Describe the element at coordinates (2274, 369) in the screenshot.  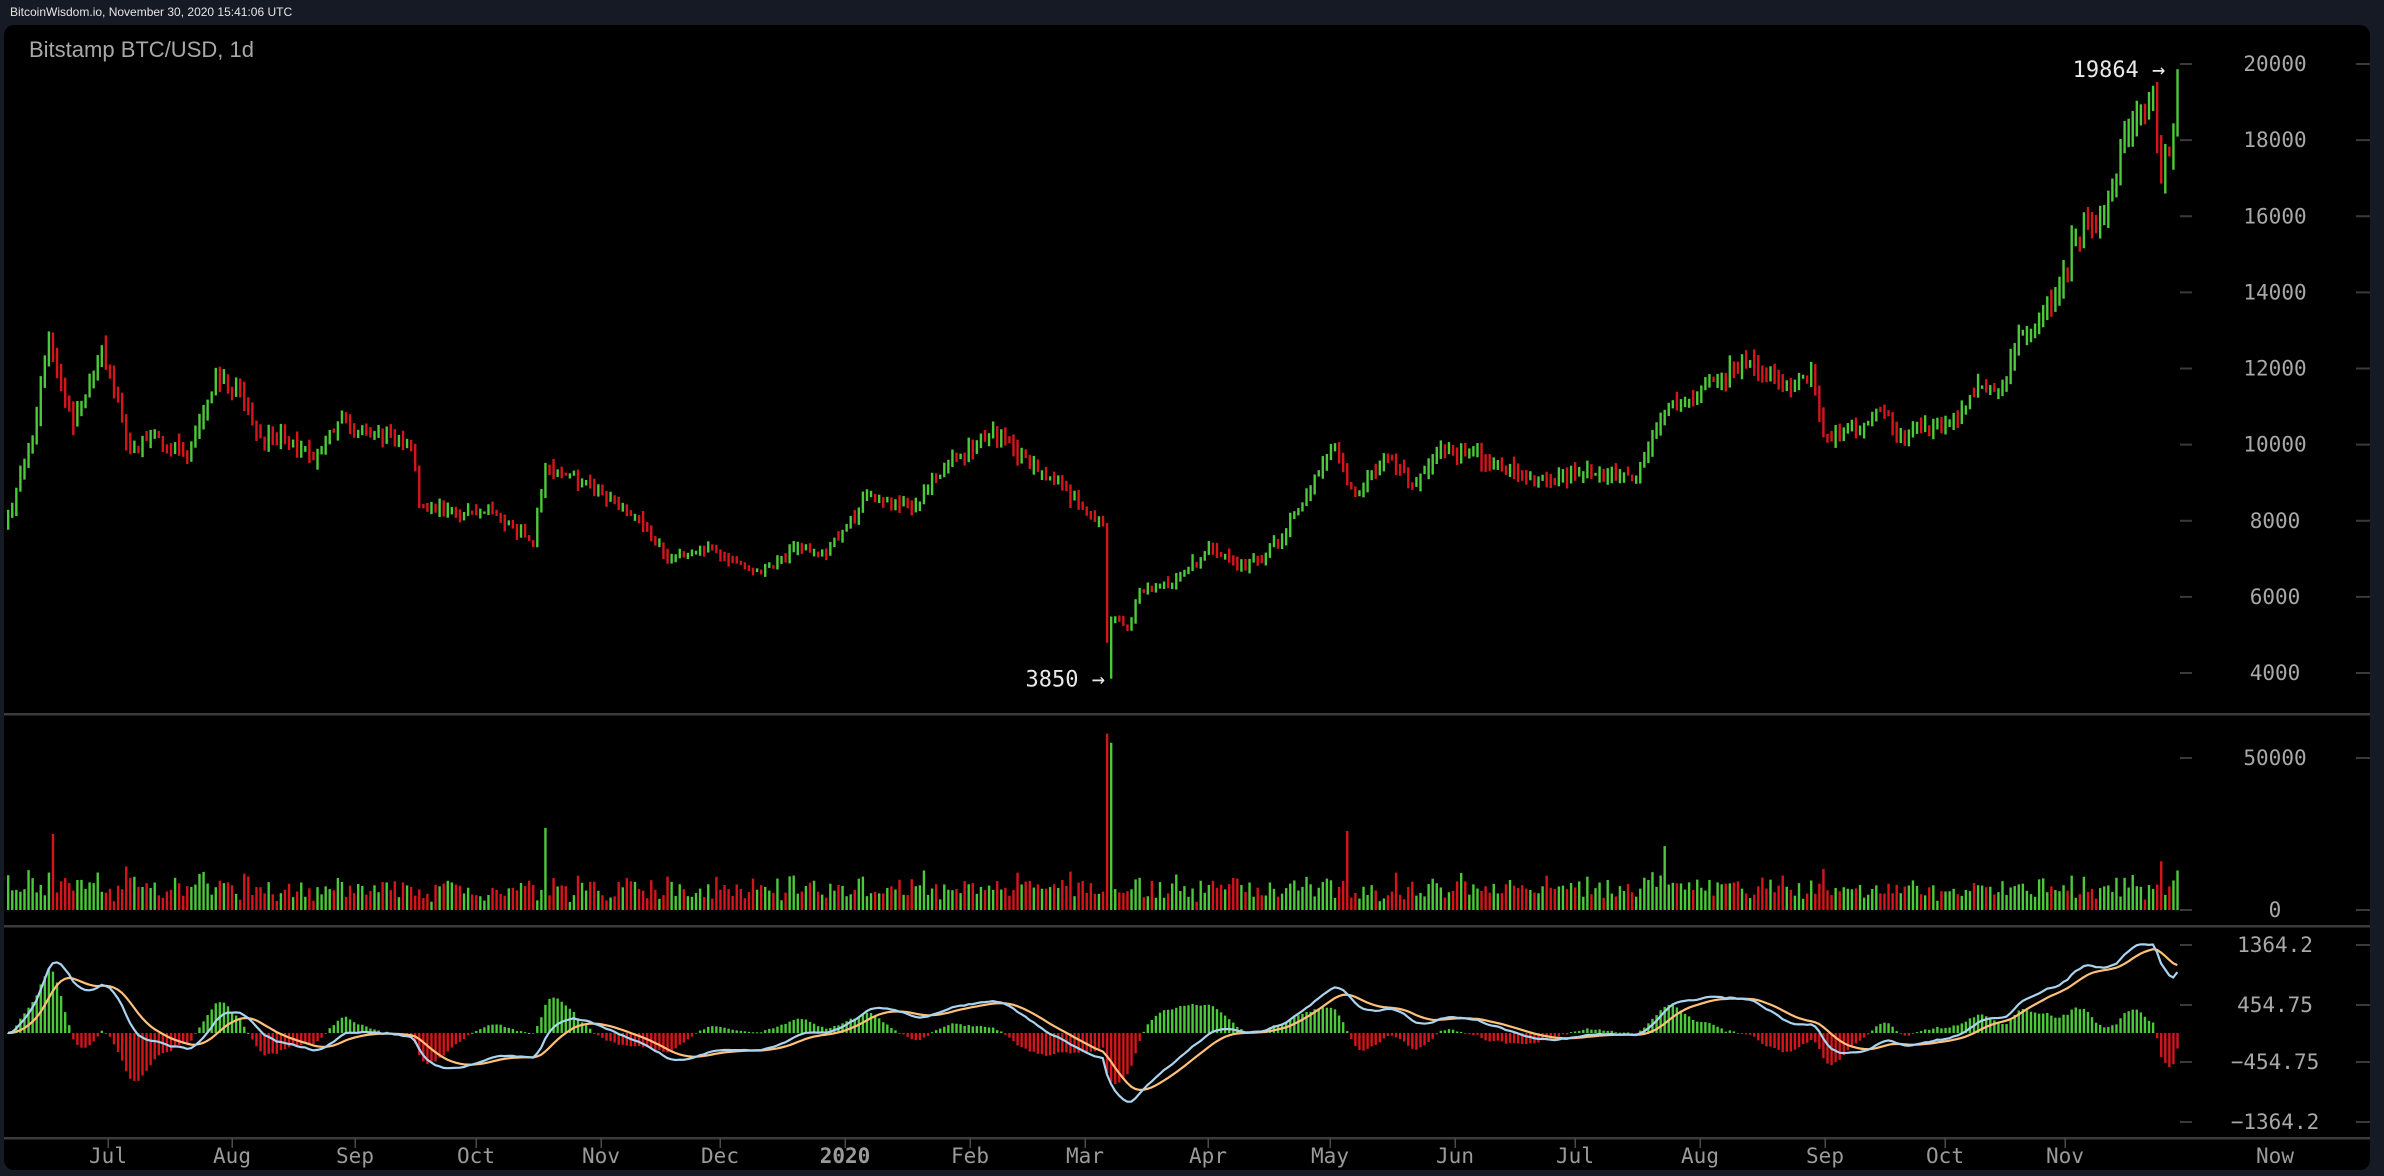
I see `price-tick-label: 12000` at that location.